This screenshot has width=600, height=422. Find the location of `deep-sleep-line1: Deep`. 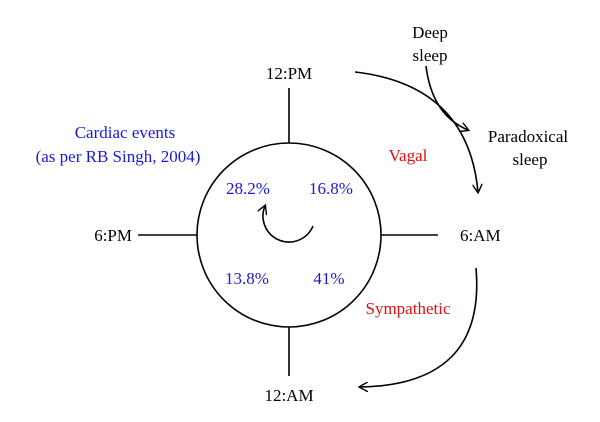

deep-sleep-line1: Deep is located at coordinates (430, 32).